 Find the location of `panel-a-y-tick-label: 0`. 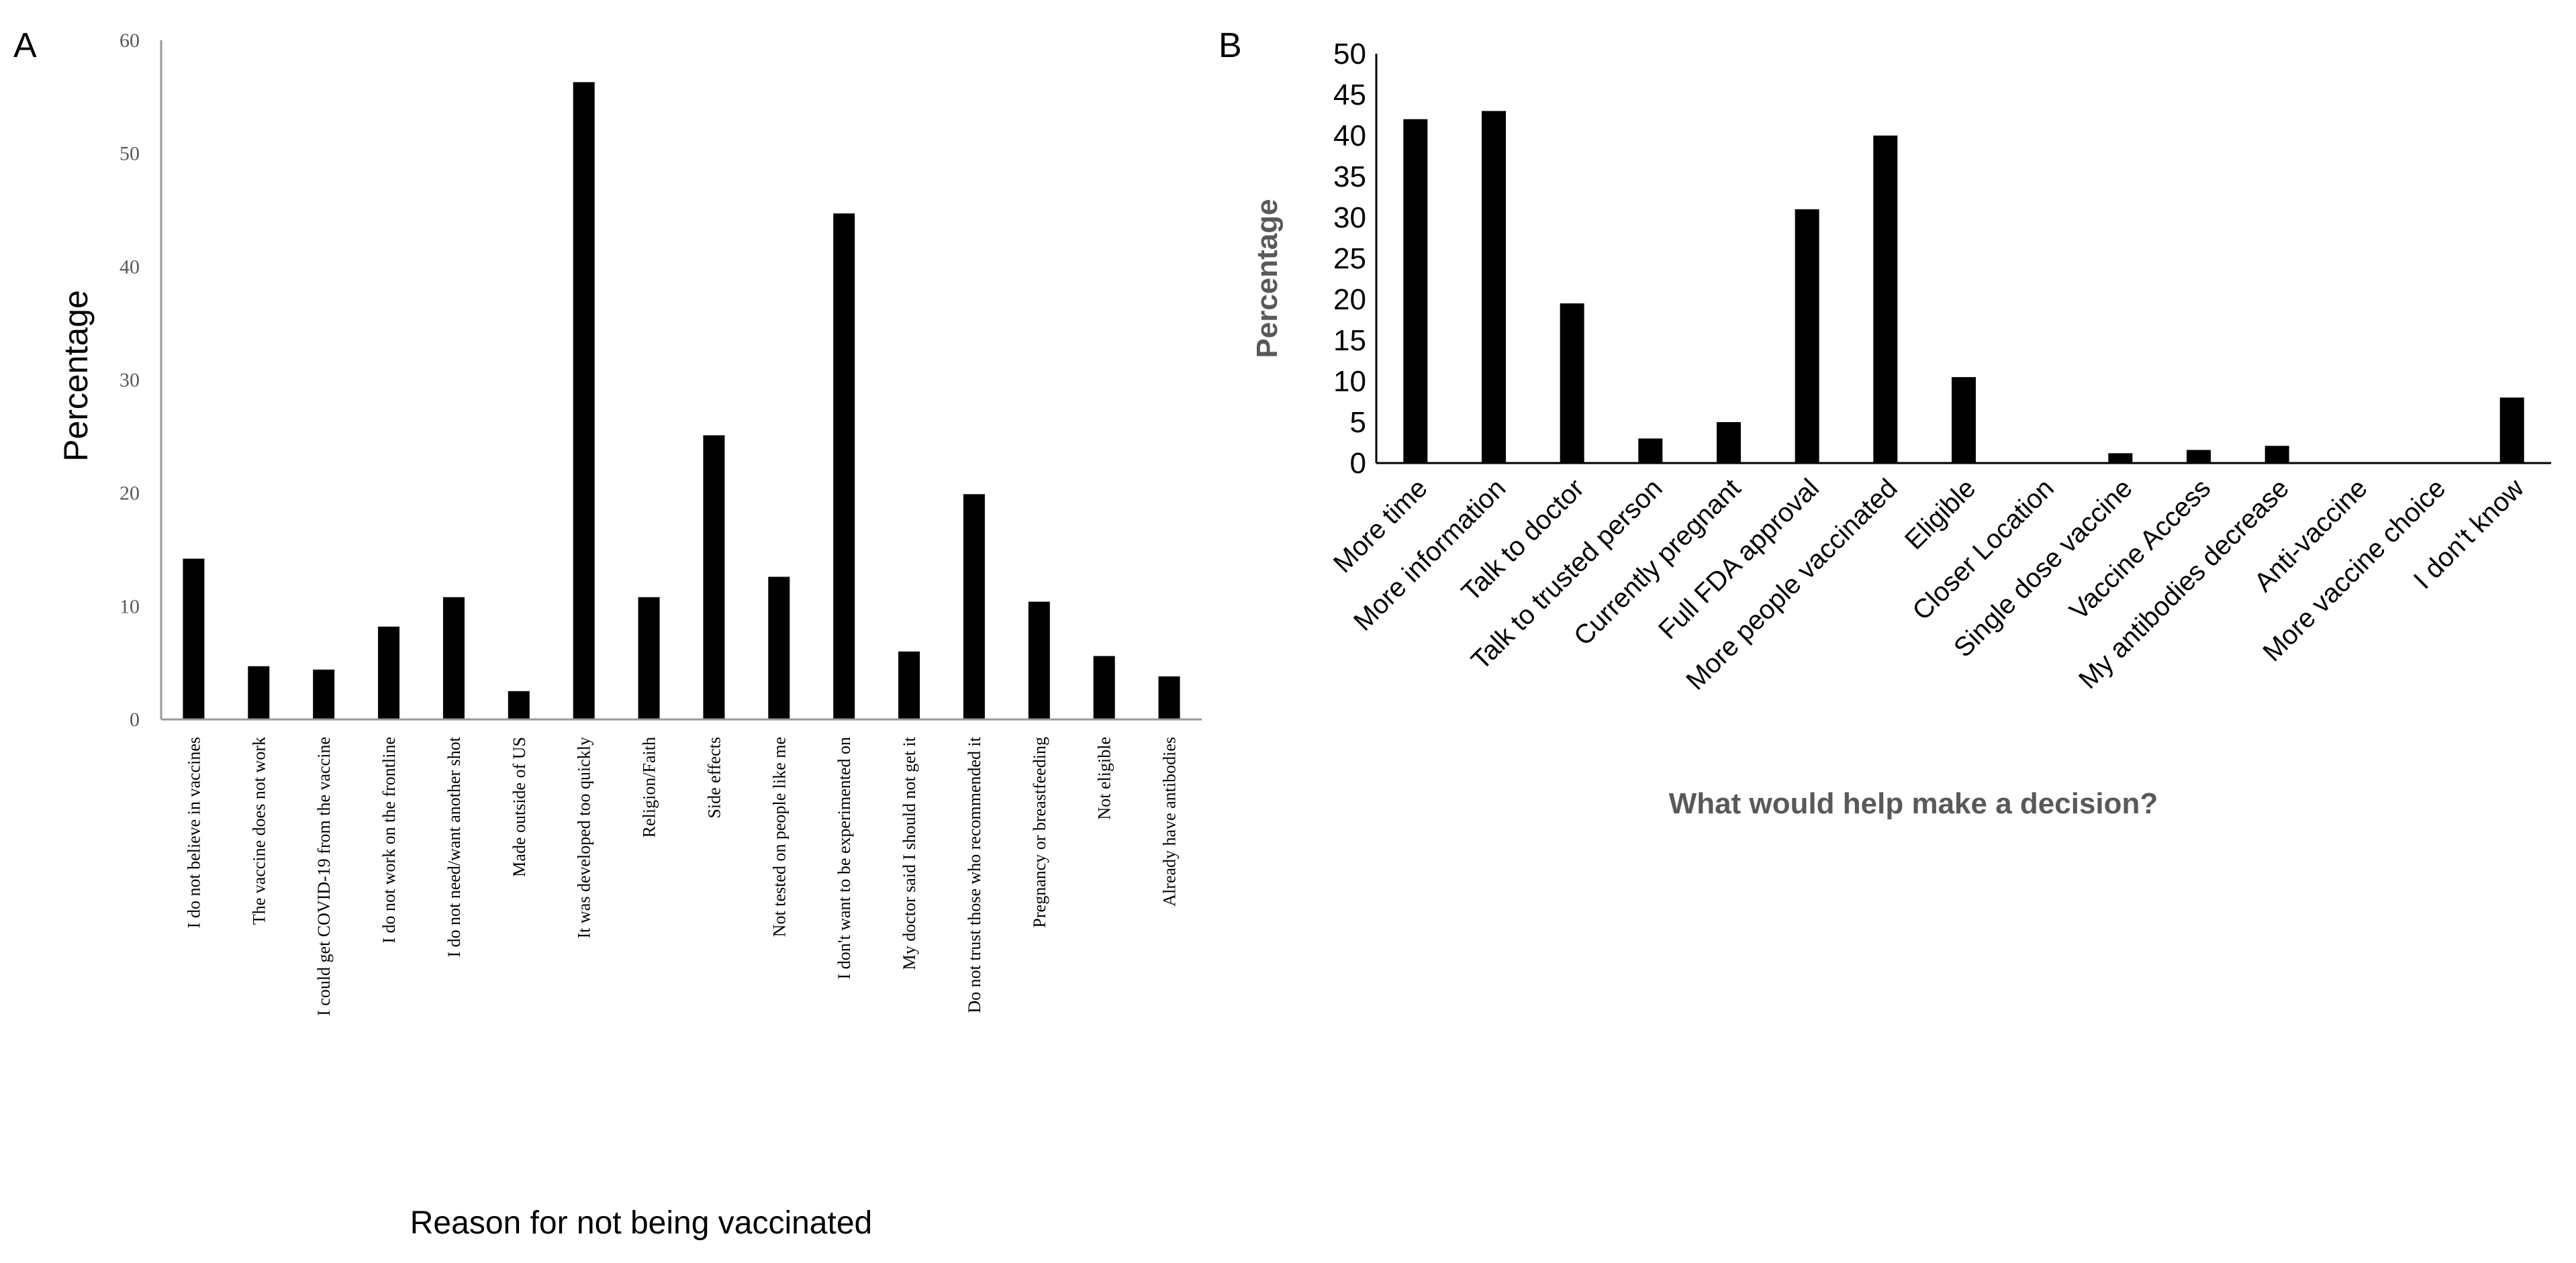

panel-a-y-tick-label: 0 is located at coordinates (135, 720).